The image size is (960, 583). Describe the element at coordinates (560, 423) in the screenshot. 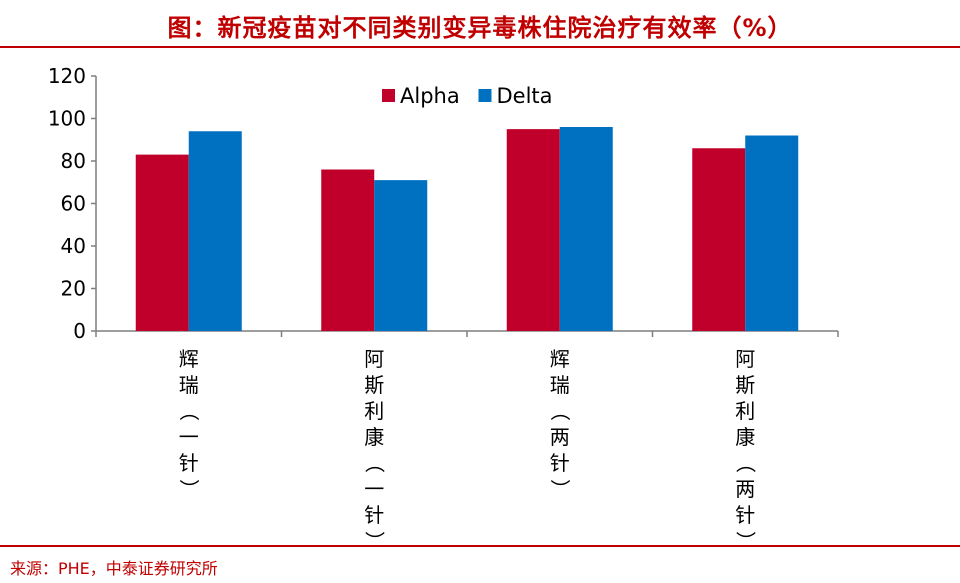

I see `category-label: 辉瑞 （ 两针 ）` at that location.